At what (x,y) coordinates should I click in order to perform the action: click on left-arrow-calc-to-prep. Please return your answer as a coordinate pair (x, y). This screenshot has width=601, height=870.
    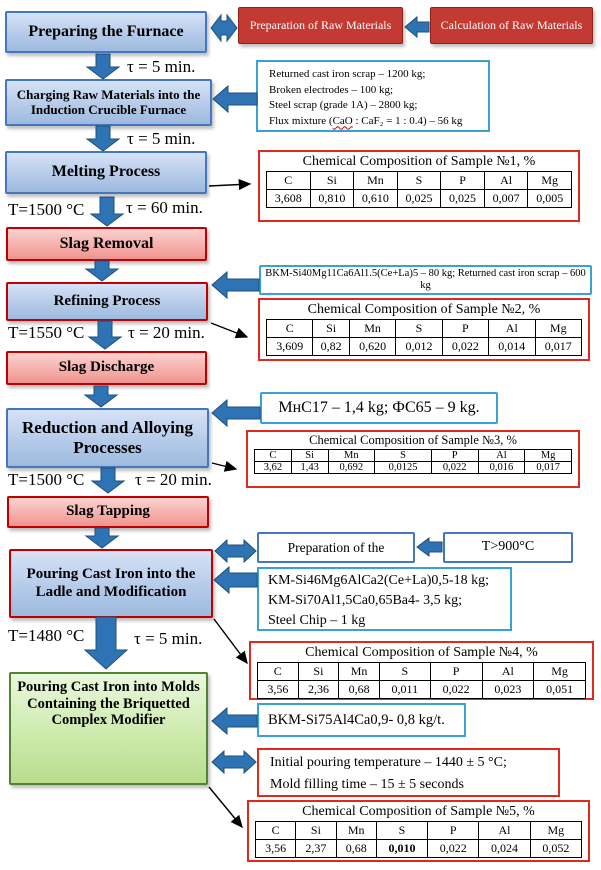
    Looking at the image, I should click on (417, 27).